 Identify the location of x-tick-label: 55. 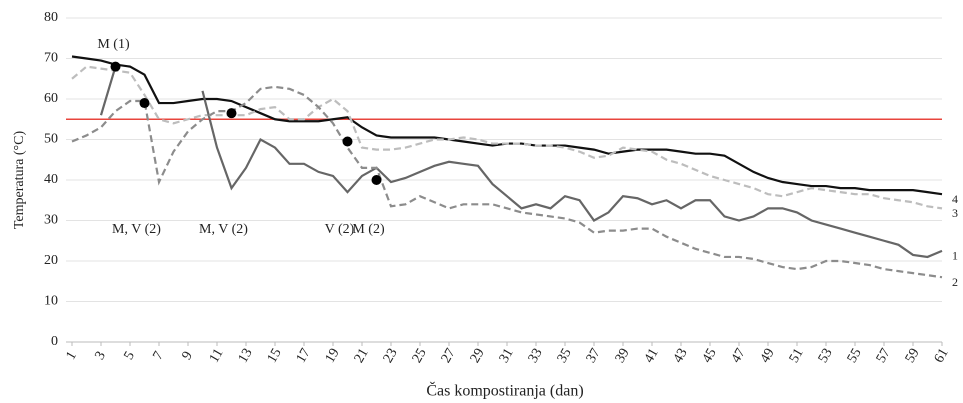
(855, 356).